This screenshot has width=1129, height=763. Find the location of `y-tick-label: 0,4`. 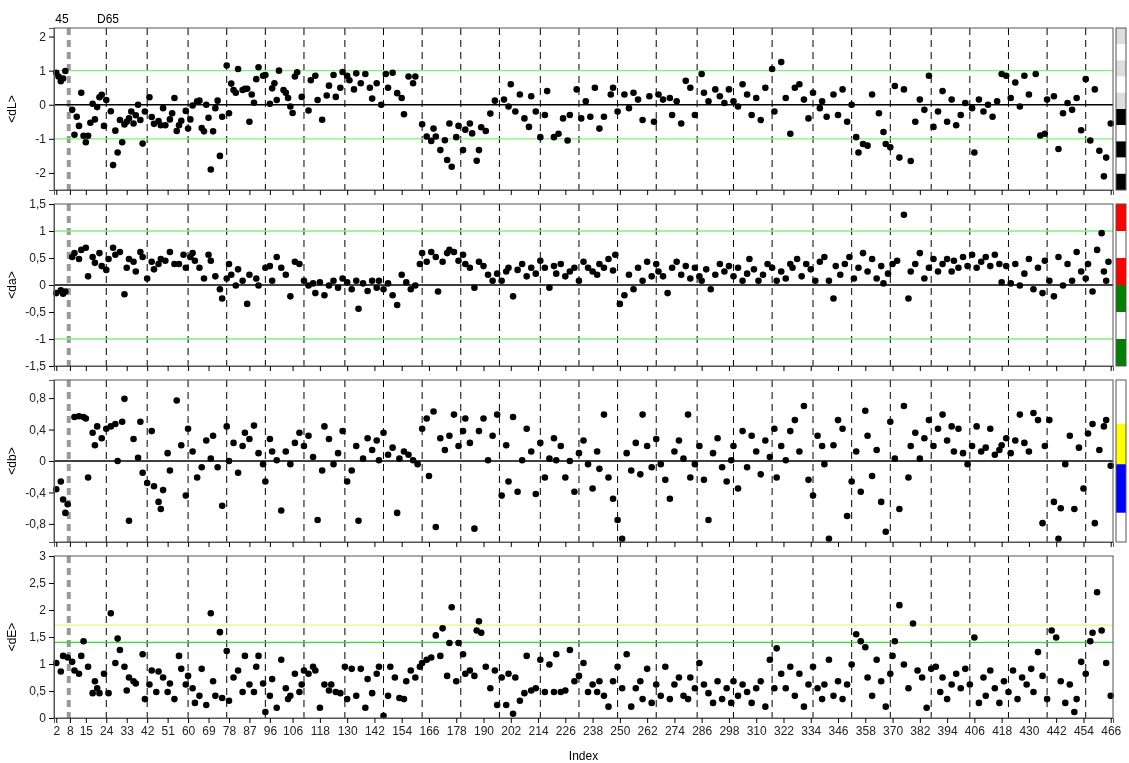

y-tick-label: 0,4 is located at coordinates (38, 429).